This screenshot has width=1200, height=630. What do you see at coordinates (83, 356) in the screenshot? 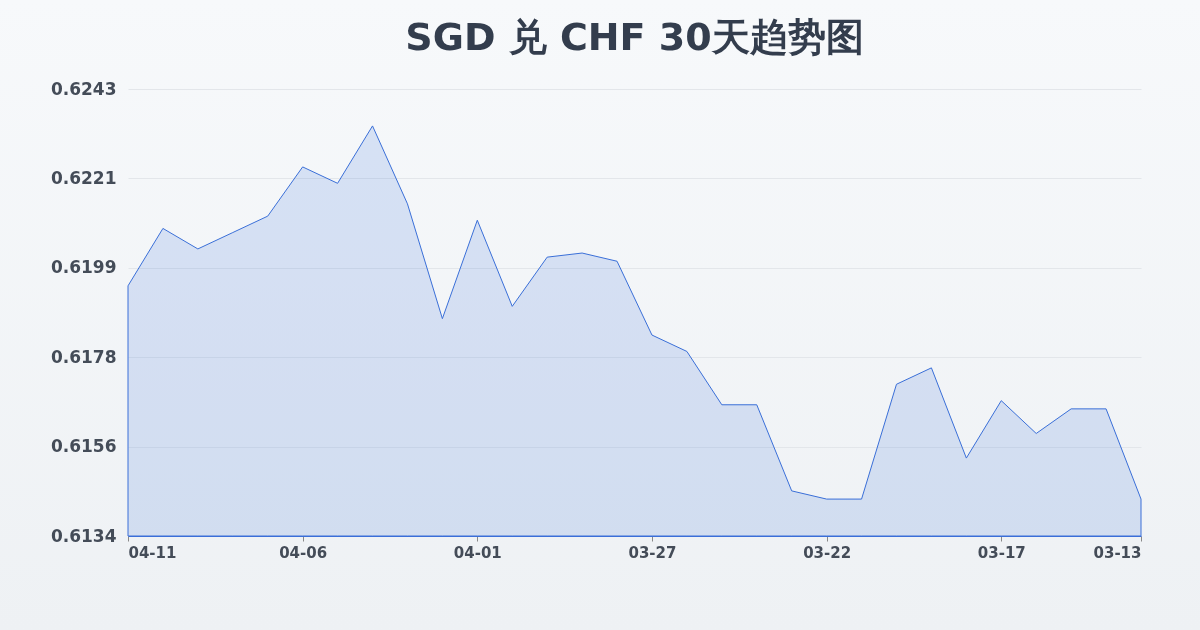
I see `y-tick-label: 0.6178` at bounding box center [83, 356].